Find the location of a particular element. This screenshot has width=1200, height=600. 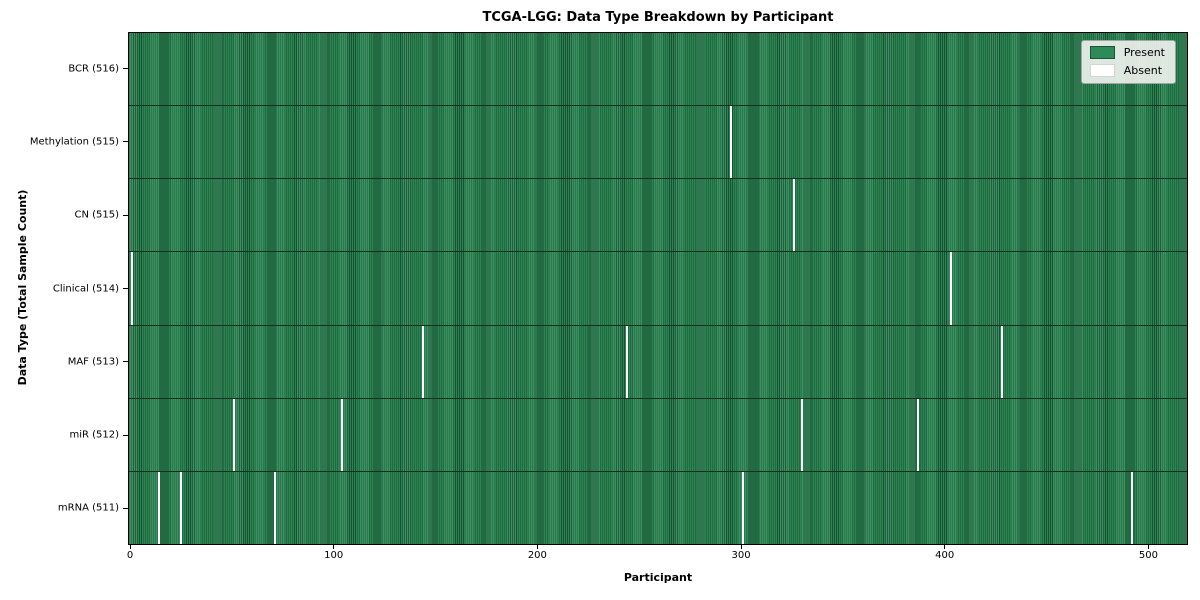

absent-swatch-icon is located at coordinates (1102, 70).